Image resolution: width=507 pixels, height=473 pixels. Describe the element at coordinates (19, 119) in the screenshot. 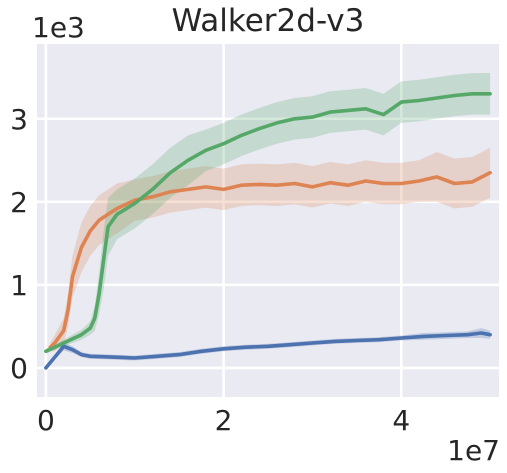

I see `y-tick-label-3: 3` at that location.